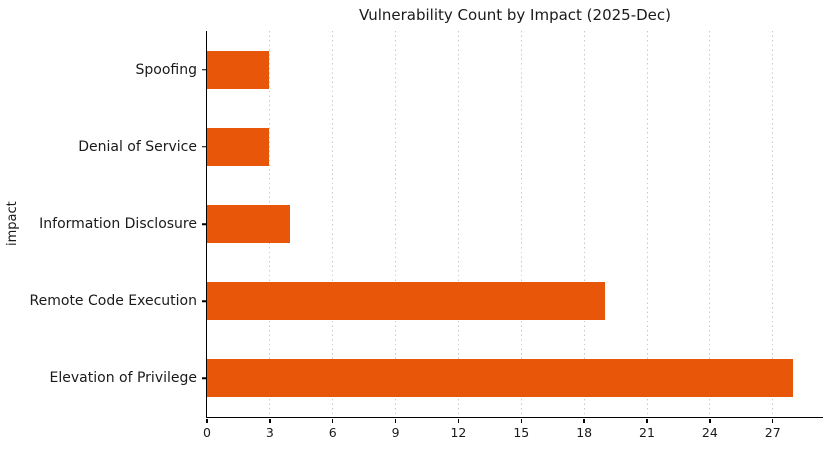 Image resolution: width=835 pixels, height=451 pixels. What do you see at coordinates (395, 432) in the screenshot?
I see `x-tick-label: 9` at bounding box center [395, 432].